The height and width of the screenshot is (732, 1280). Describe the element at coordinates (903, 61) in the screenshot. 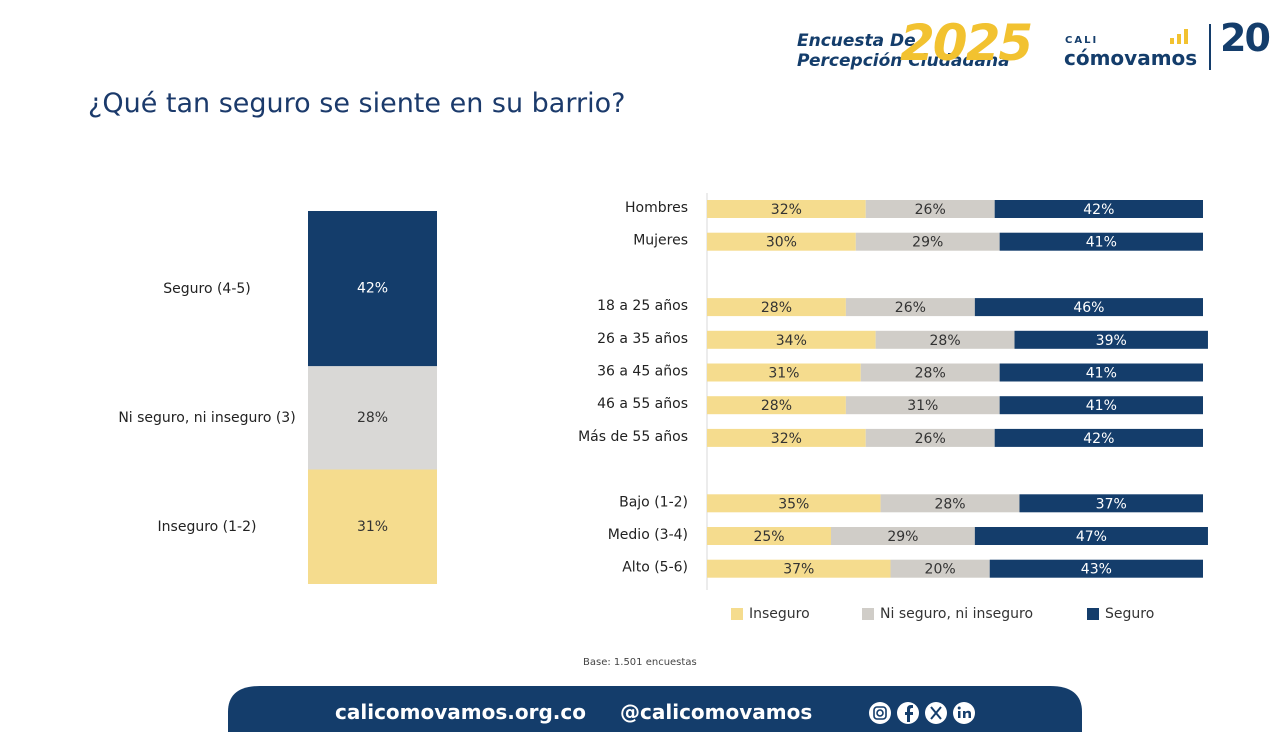

I see `survey-line2: Percepción Ciudadana` at that location.